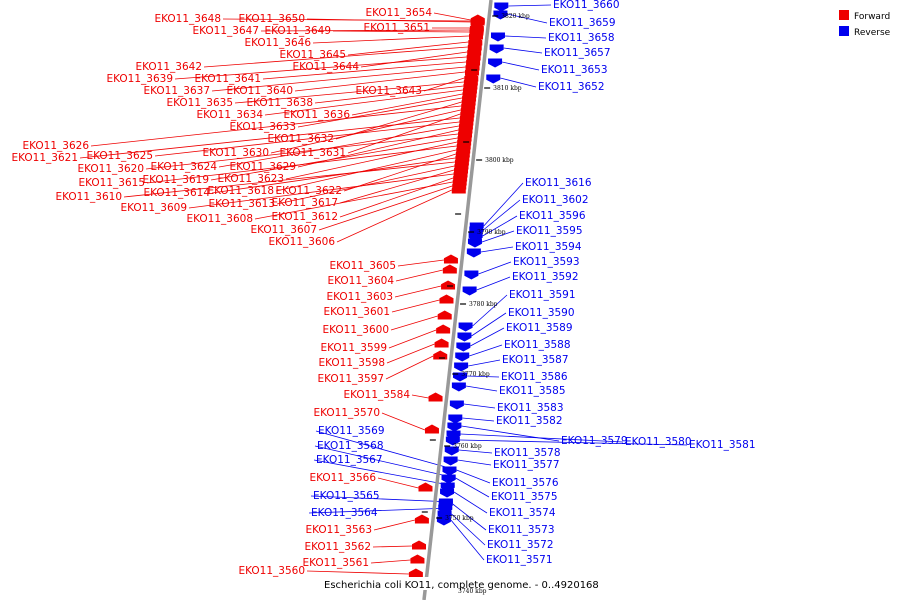  What do you see at coordinates (316, 115) in the screenshot?
I see `forward-gene-label: EKO11_3636` at bounding box center [316, 115].